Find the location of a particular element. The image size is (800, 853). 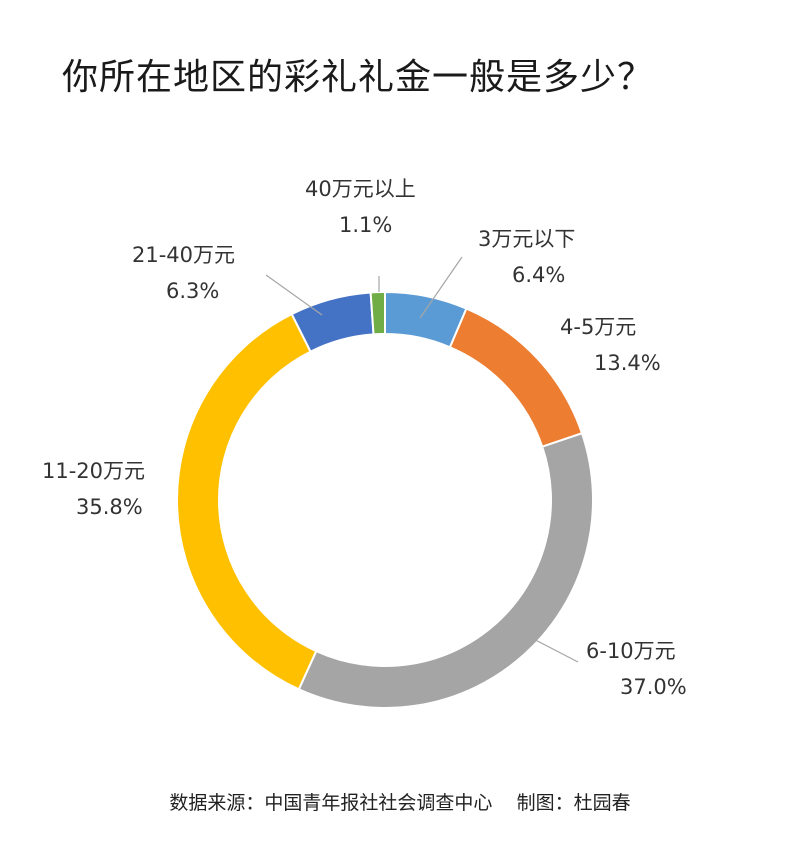

slice-value-4: 6.3% is located at coordinates (192, 291).